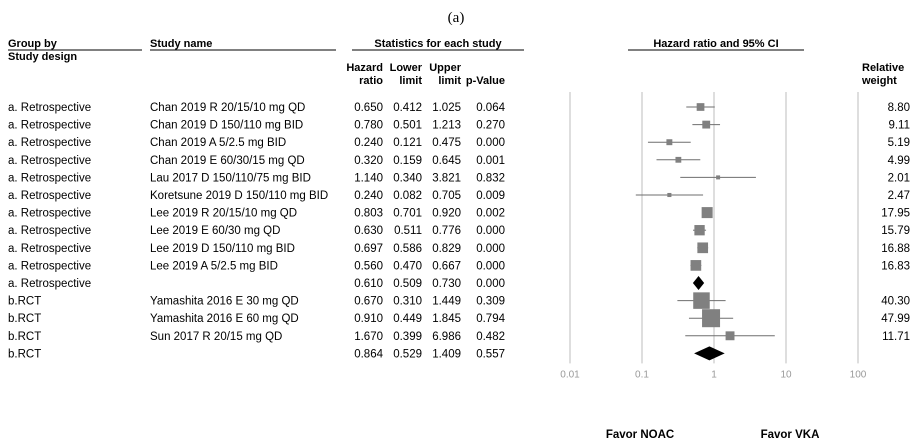  I want to click on row-upper-limit: 1.025, so click(446, 108).